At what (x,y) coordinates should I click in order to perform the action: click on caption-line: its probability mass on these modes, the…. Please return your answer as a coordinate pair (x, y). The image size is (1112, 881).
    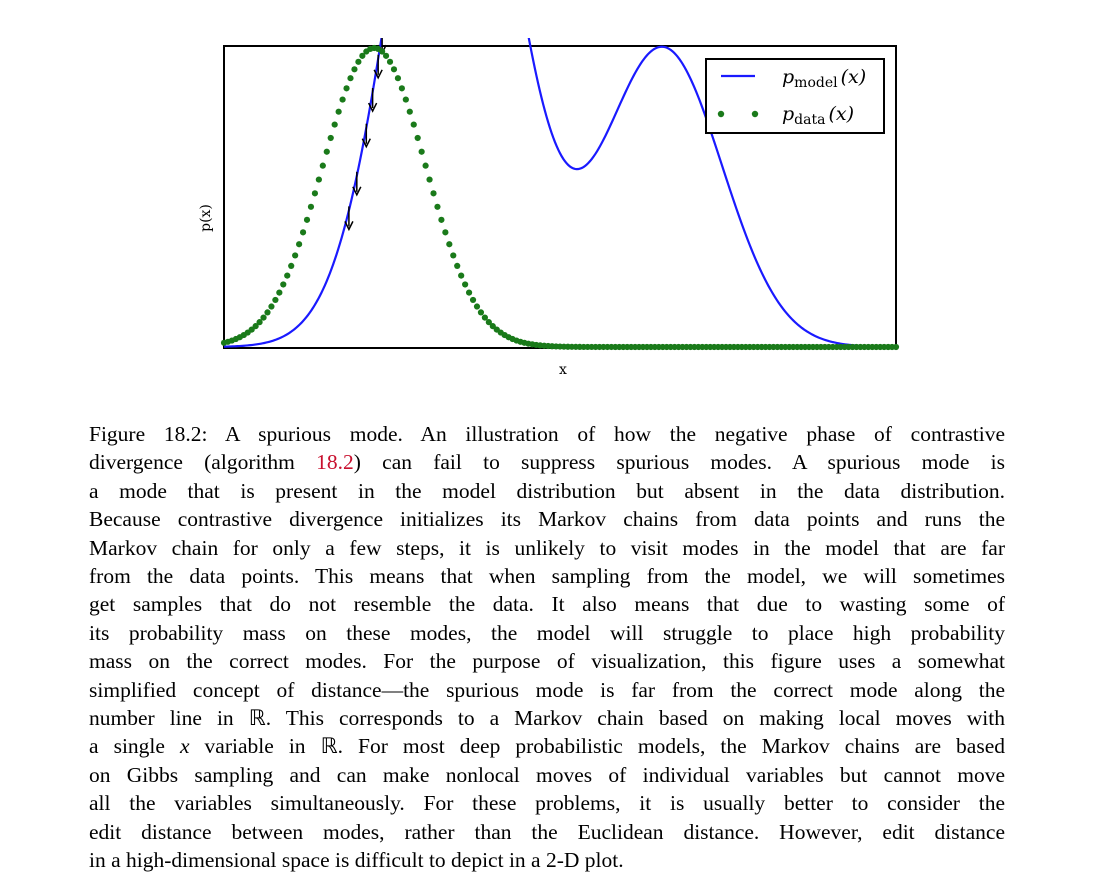
    Looking at the image, I should click on (547, 632).